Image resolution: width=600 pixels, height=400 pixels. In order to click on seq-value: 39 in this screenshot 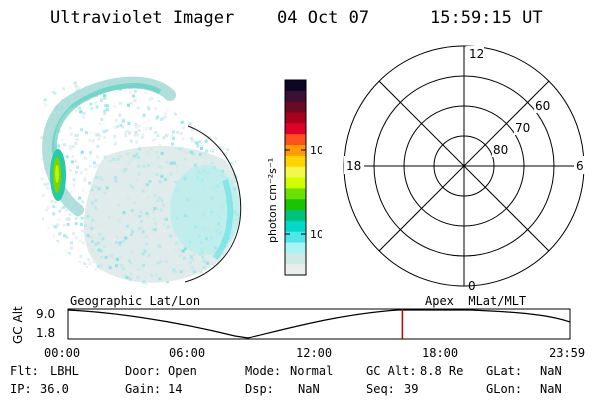, I will do `click(411, 389)`.